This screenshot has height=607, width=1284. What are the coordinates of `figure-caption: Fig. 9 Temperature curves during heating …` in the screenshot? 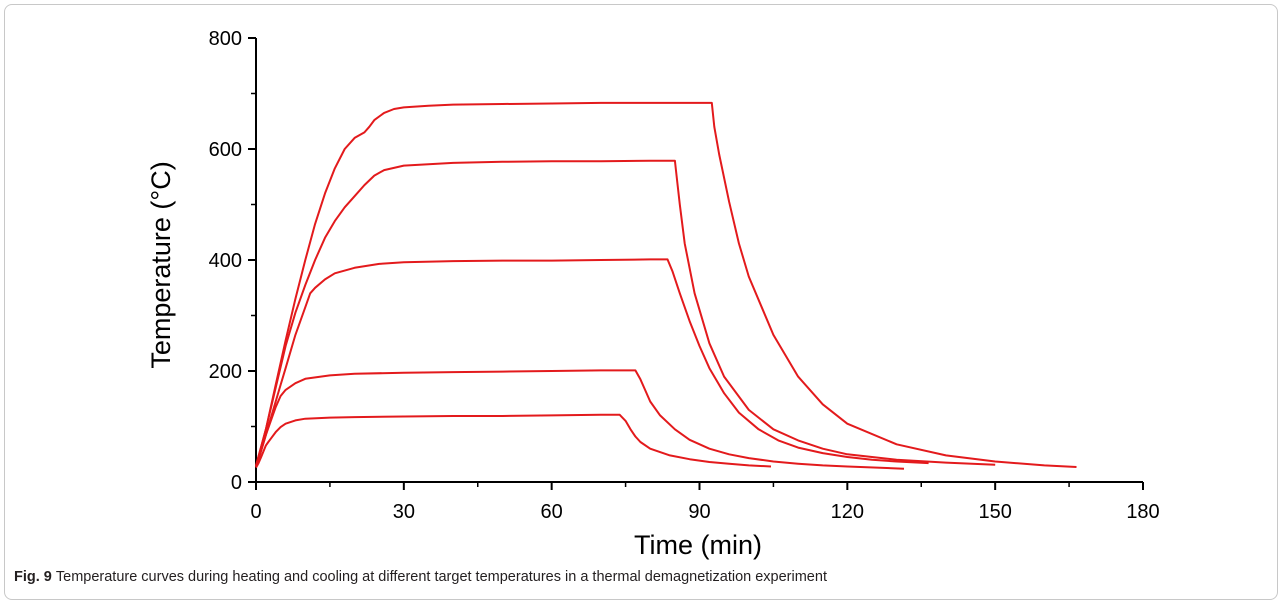 It's located at (645, 577).